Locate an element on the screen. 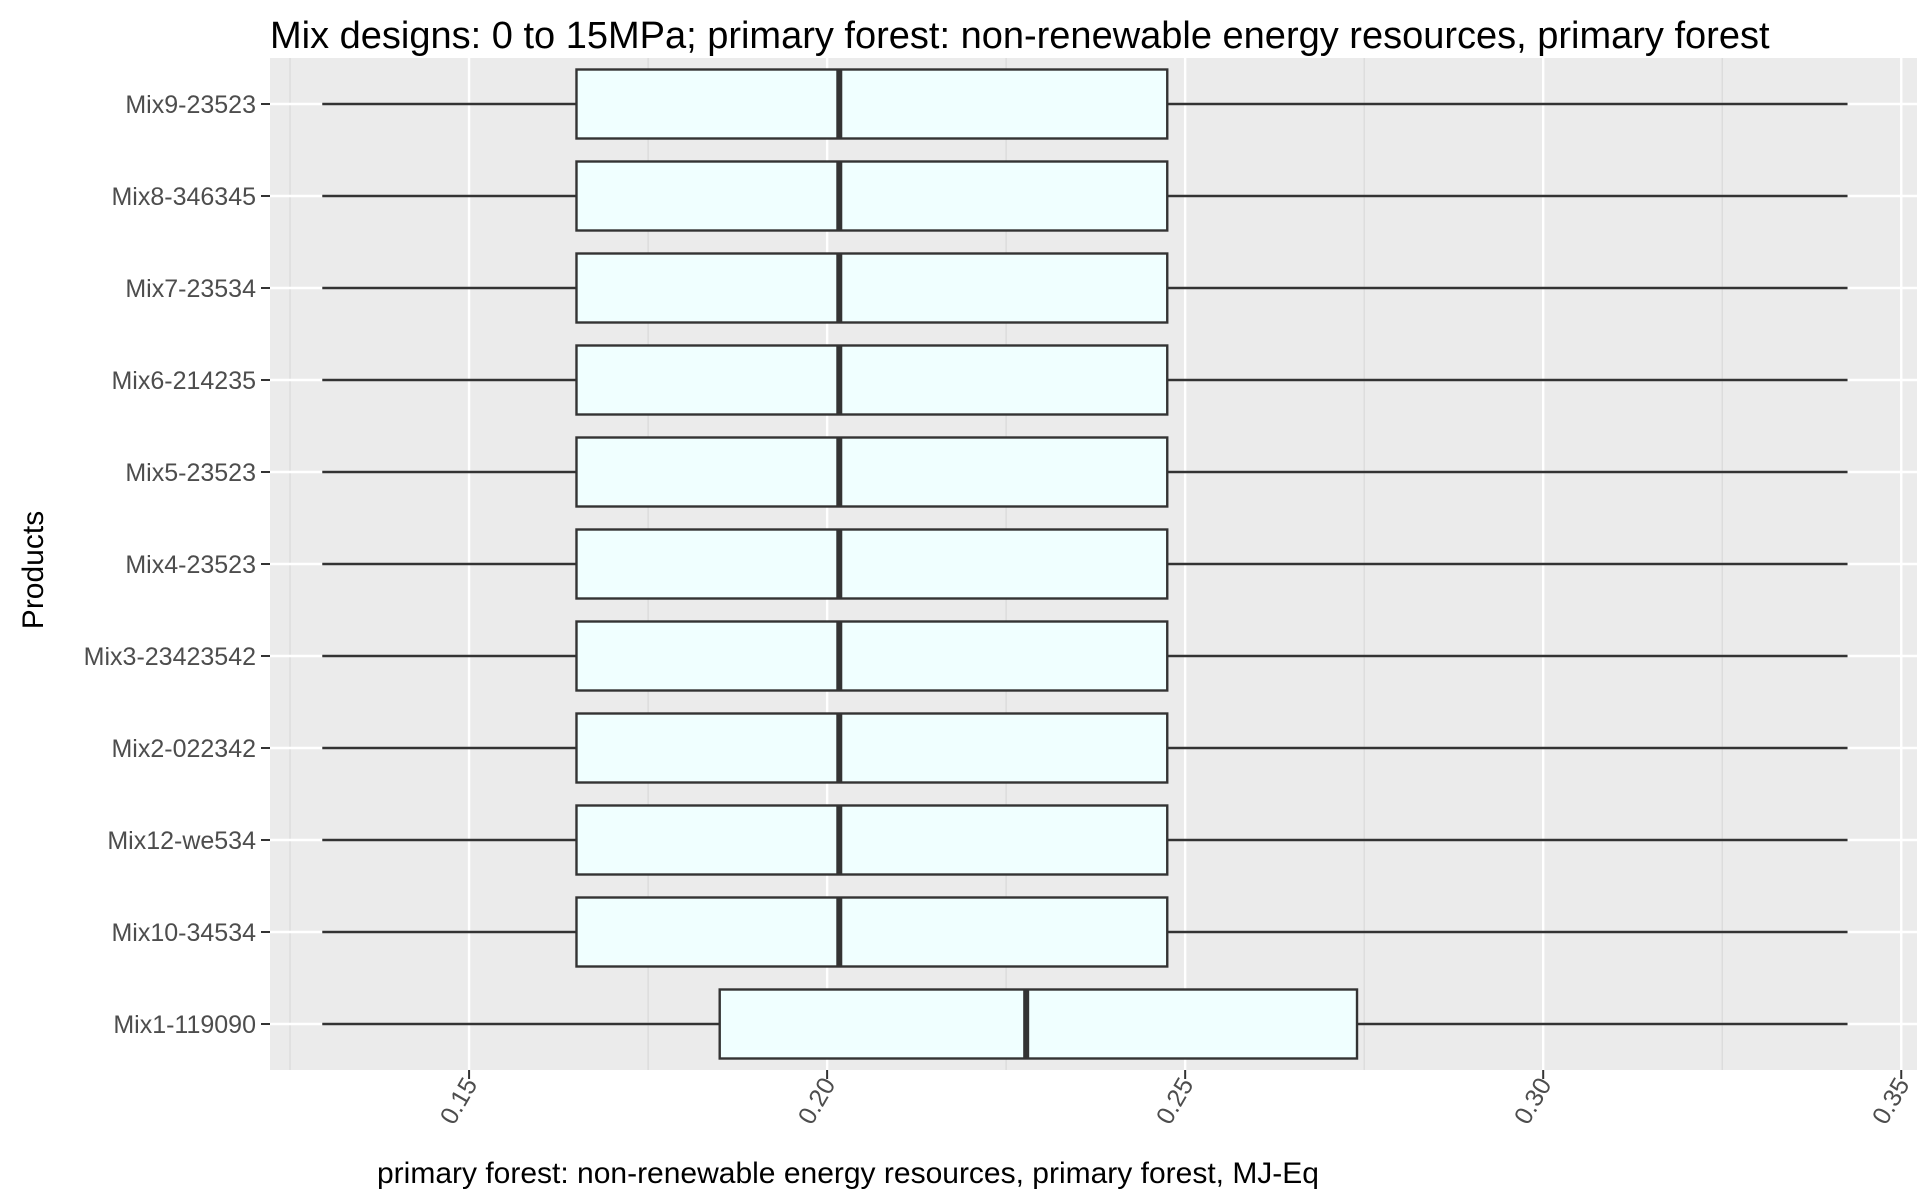 This screenshot has height=1203, width=1930. y-tick-label: Mix3-23423542 is located at coordinates (170, 657).